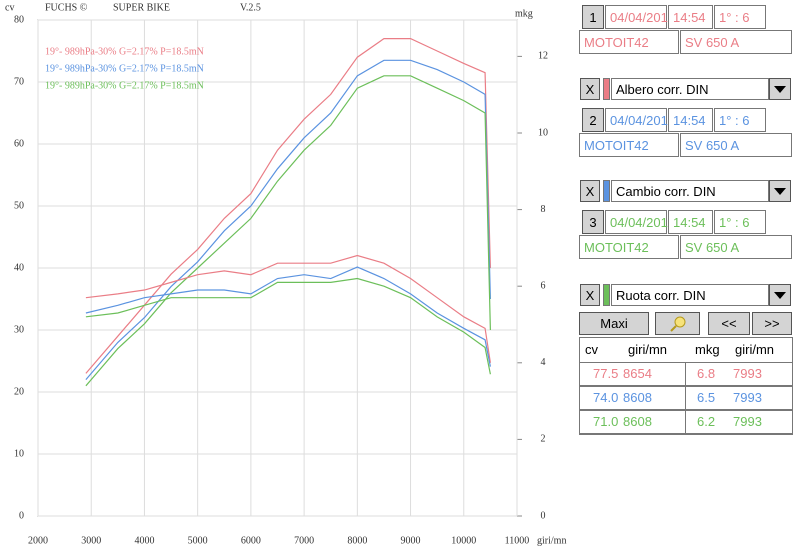 This screenshot has width=800, height=551. Describe the element at coordinates (19, 81) in the screenshot. I see `y-tick-label: 70` at that location.